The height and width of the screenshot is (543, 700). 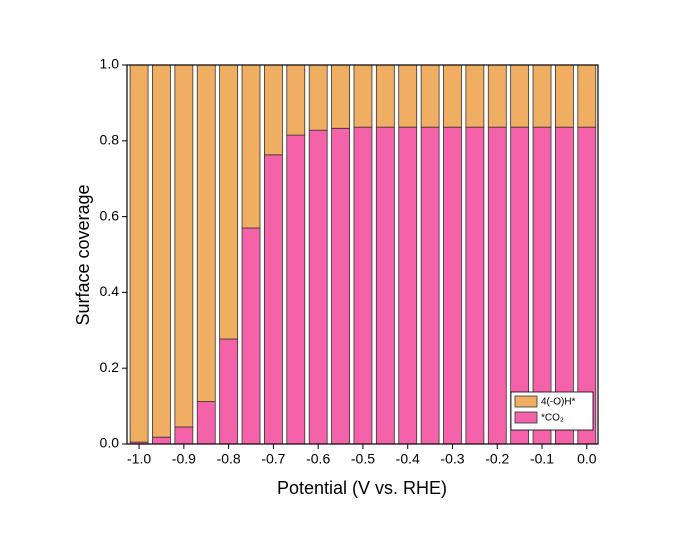 What do you see at coordinates (229, 459) in the screenshot?
I see `x-tick-label: -0.8` at bounding box center [229, 459].